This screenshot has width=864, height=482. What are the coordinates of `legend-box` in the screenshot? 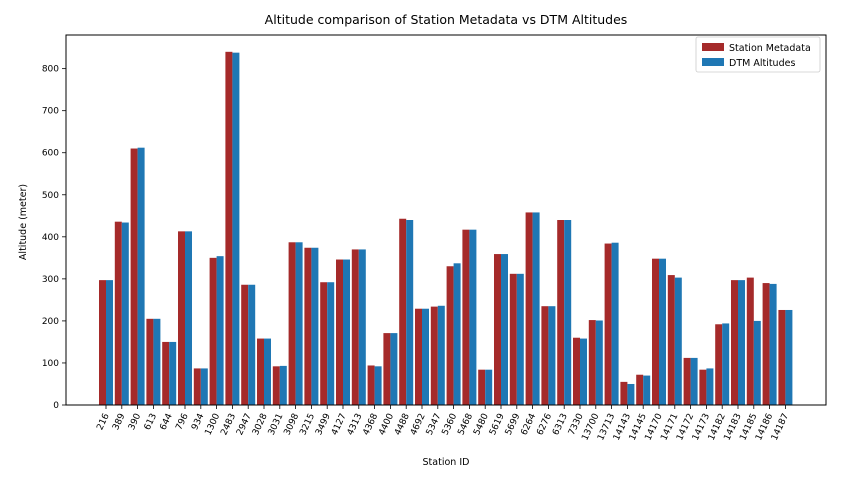 It's located at (758, 54).